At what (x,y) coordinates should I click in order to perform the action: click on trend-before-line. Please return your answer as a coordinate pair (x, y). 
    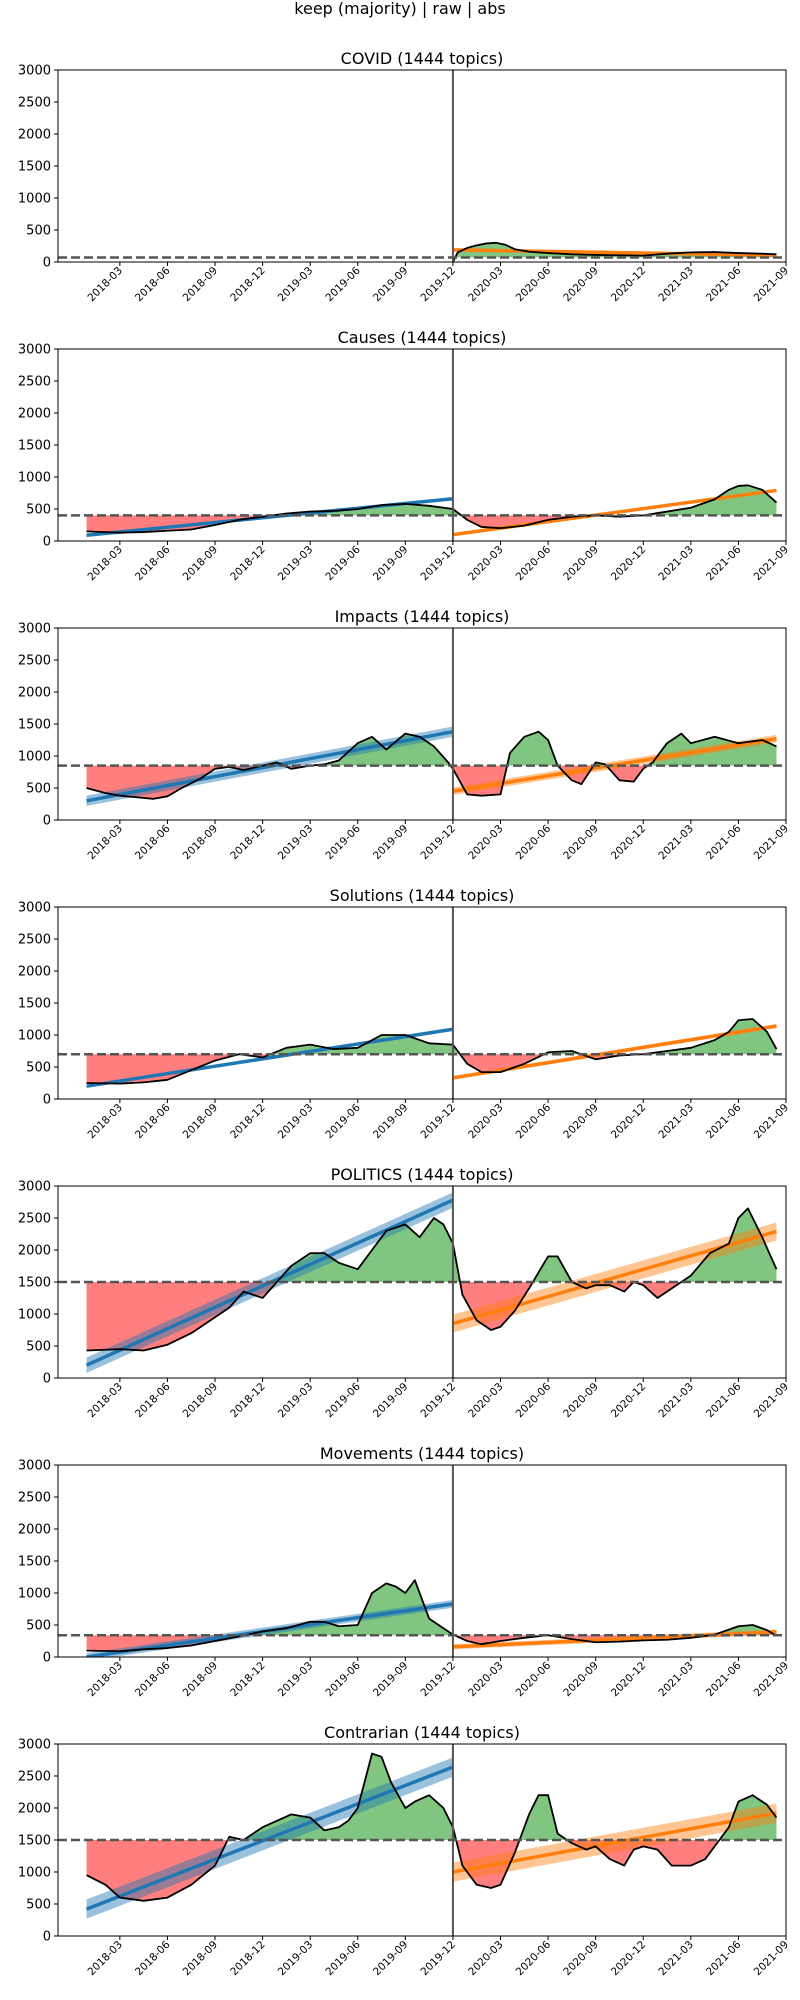
    Looking at the image, I should click on (270, 1057).